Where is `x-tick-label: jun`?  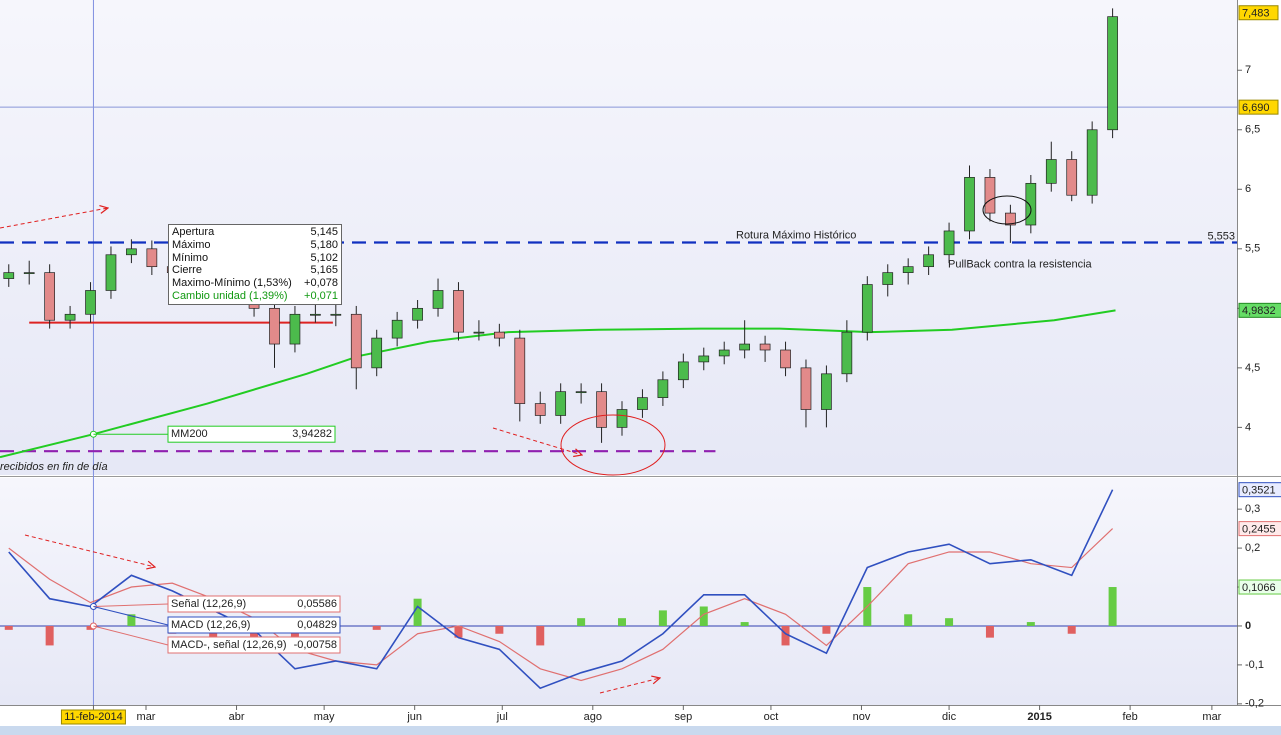
x-tick-label: jun is located at coordinates (414, 717).